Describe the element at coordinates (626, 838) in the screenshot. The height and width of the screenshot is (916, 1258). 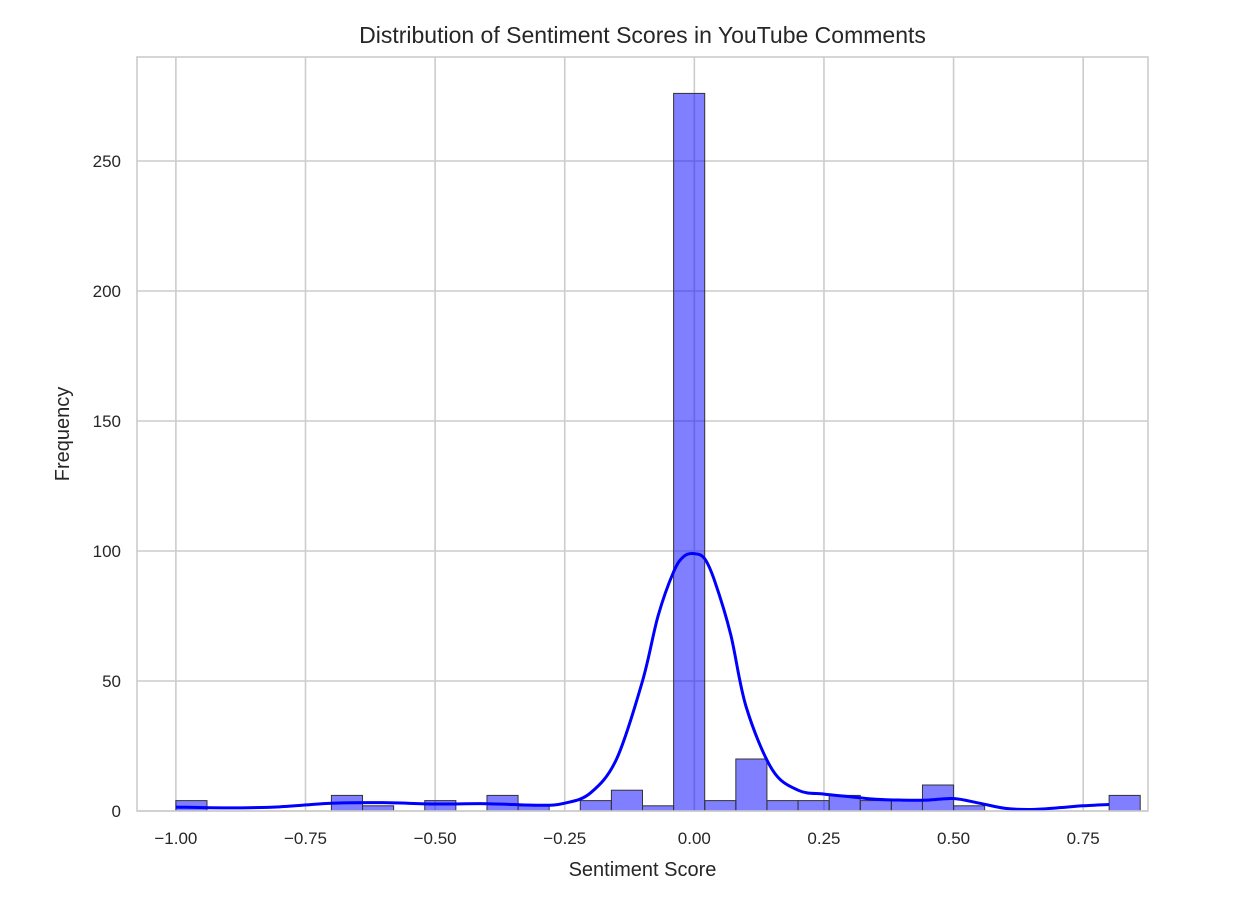
I see `x-tick-labels: −1.00 −0.75 −0.50 −0.25 0.00 0.25 0.50 0.75` at that location.